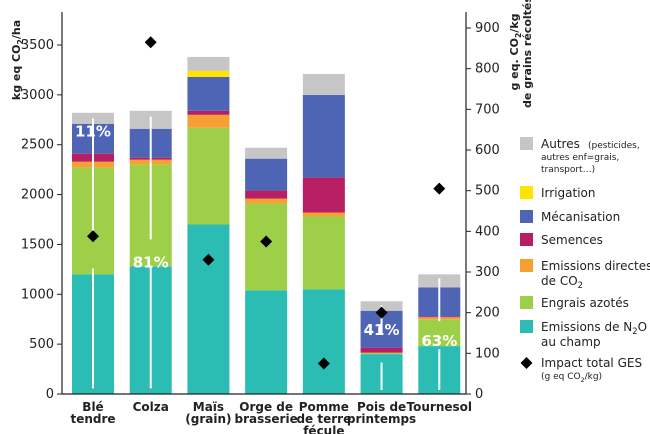 This screenshot has width=650, height=434. Describe the element at coordinates (479, 394) in the screenshot. I see `right-tick-label-0: 0` at that location.